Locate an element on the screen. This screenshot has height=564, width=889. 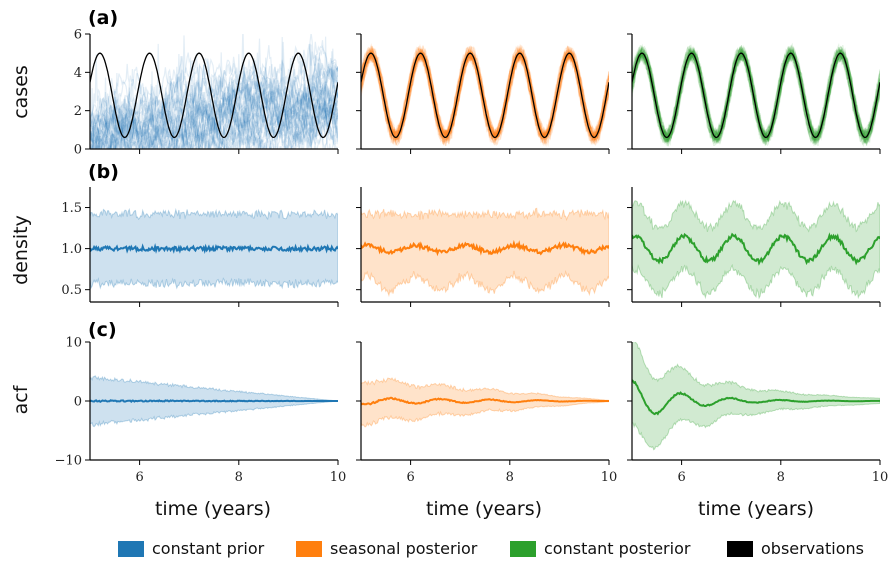
y-tick-label: 6 is located at coordinates (78, 35).